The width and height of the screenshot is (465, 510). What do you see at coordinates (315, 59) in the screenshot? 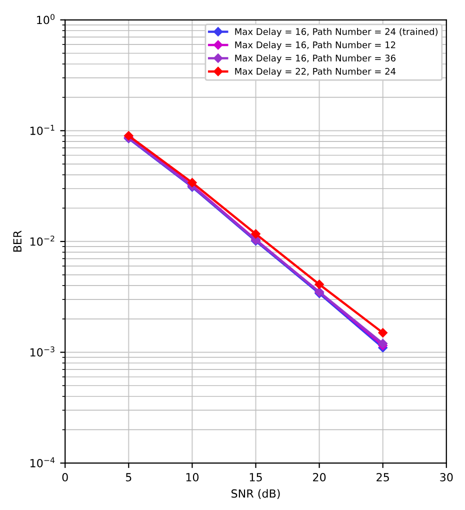
I see `legend-label: Max Delay = 16, Path Number = 36` at bounding box center [315, 59].